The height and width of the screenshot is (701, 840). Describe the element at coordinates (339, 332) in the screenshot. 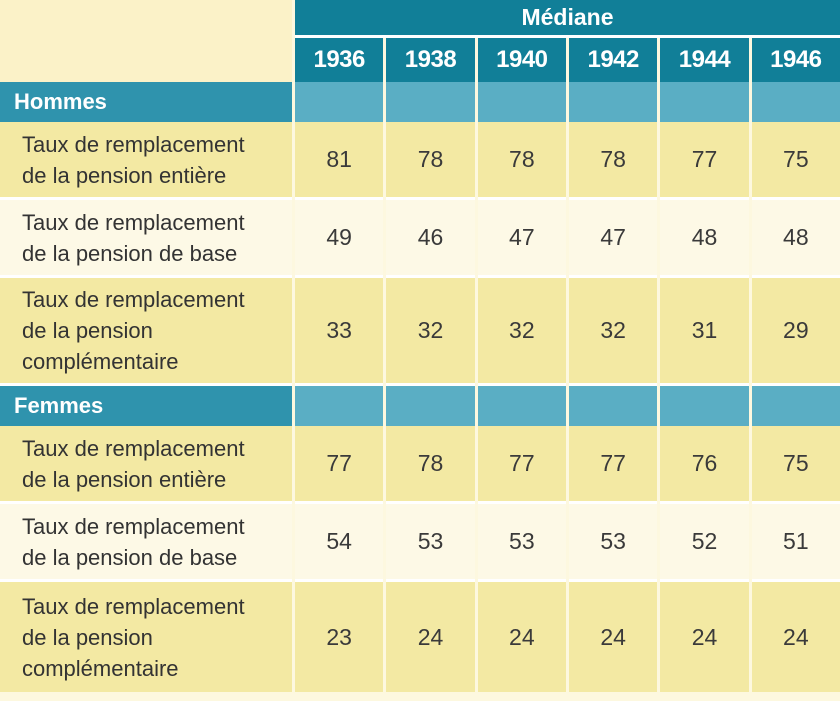

I see `table-cell: 33` at that location.